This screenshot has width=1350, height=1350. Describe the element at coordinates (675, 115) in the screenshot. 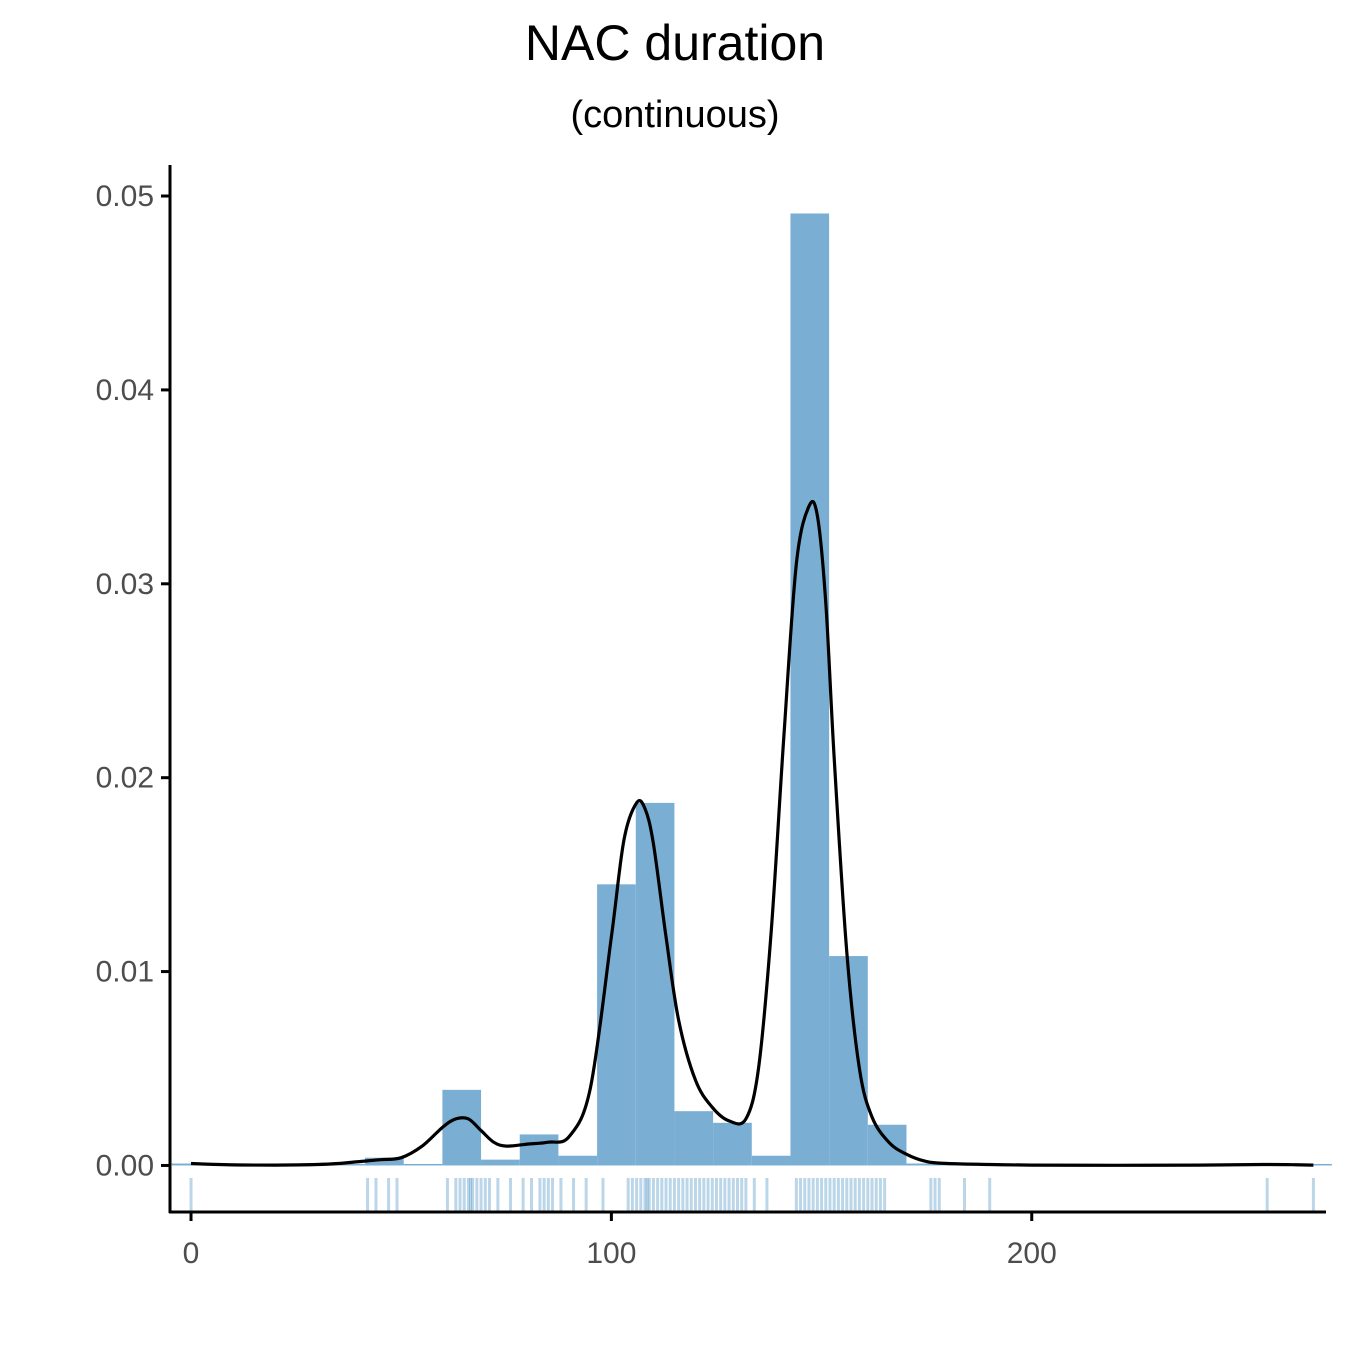

I see `chart-subtitle: (continuous)` at that location.